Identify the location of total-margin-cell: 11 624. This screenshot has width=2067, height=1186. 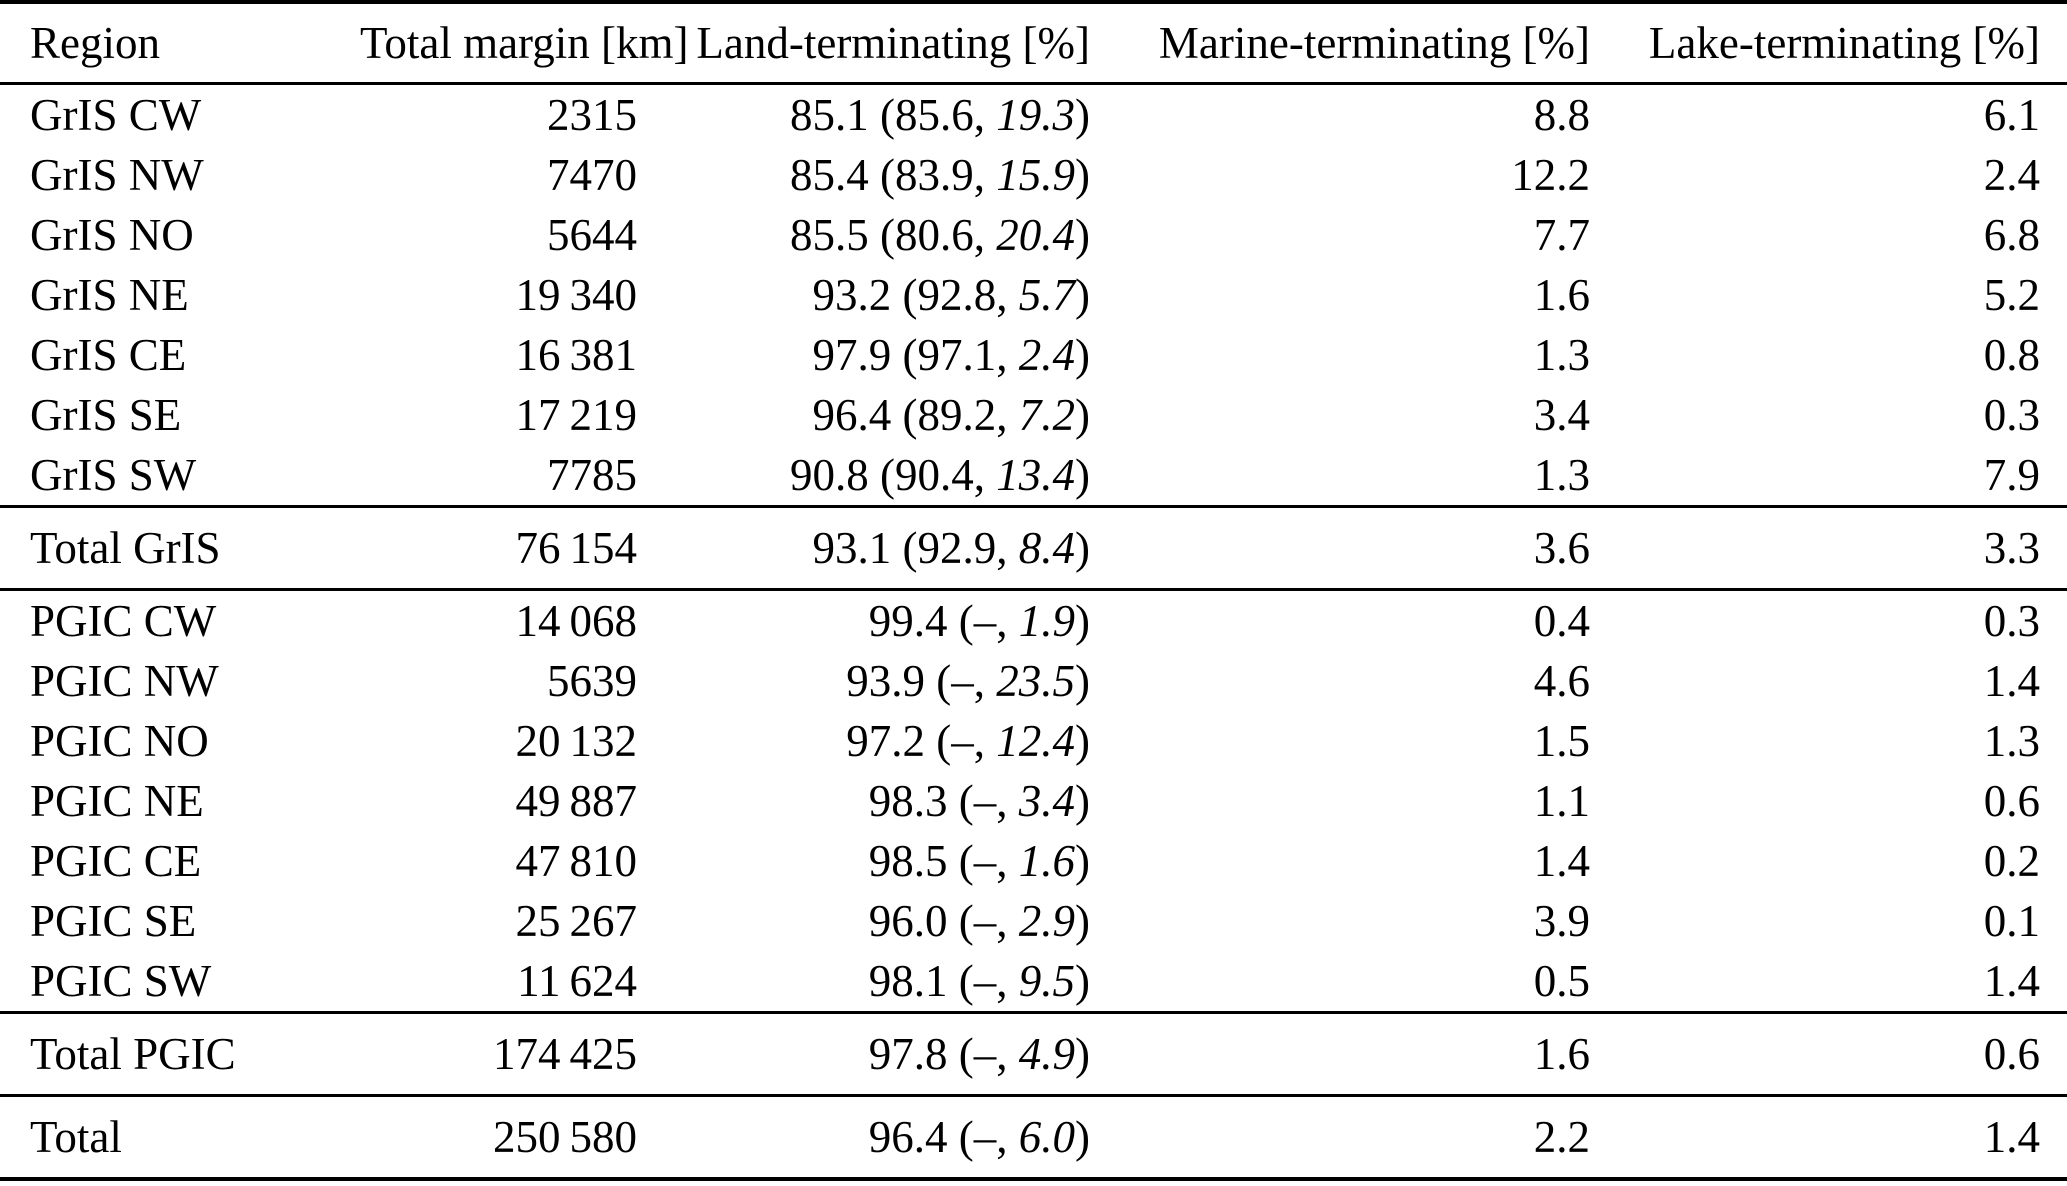
(577, 980).